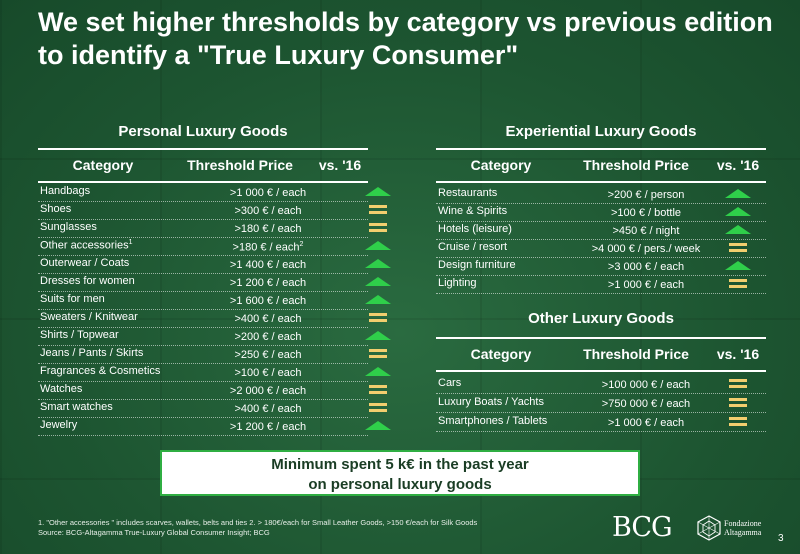 The height and width of the screenshot is (554, 800). I want to click on other-header-rule-bottom, so click(601, 371).